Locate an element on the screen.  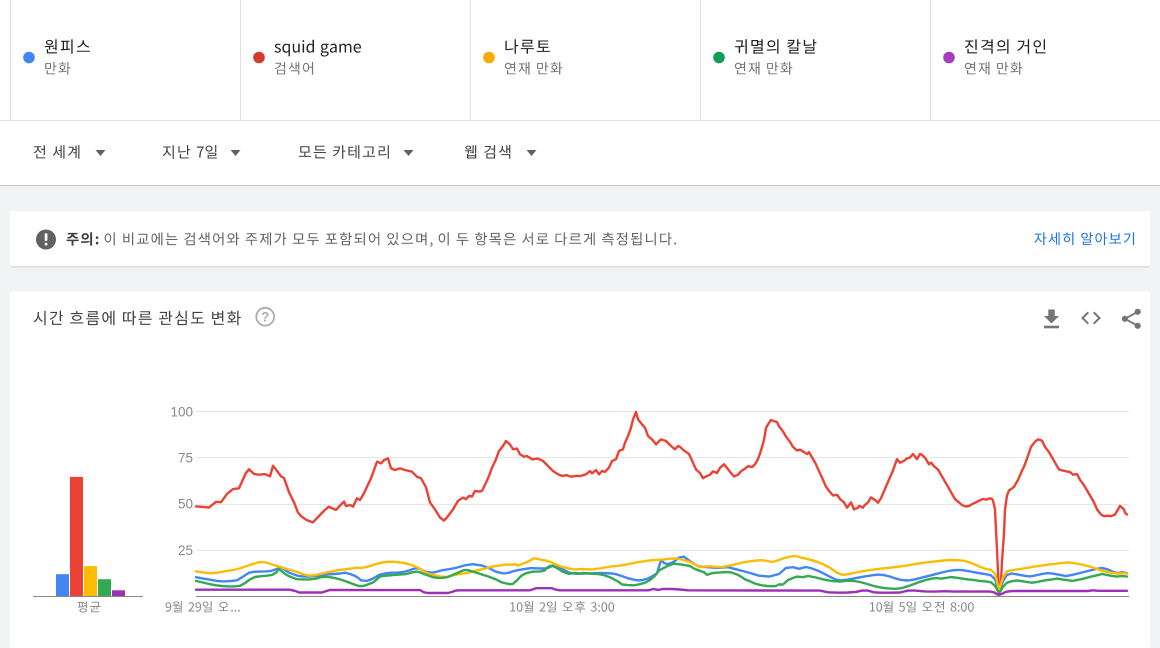
svg-text: 100 is located at coordinates (181, 411).